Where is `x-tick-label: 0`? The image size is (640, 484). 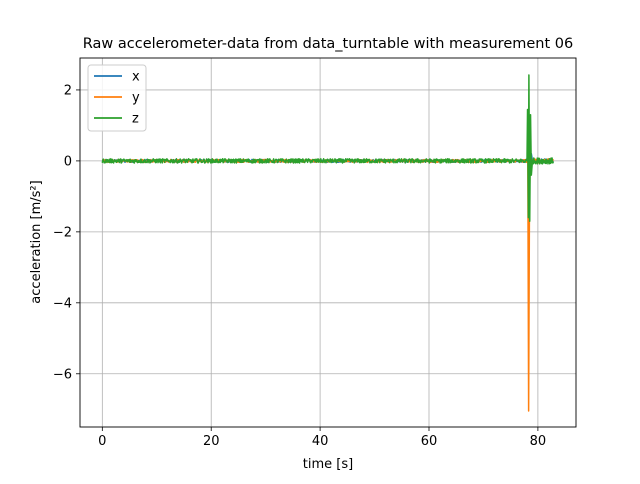
x-tick-label: 0 is located at coordinates (102, 441).